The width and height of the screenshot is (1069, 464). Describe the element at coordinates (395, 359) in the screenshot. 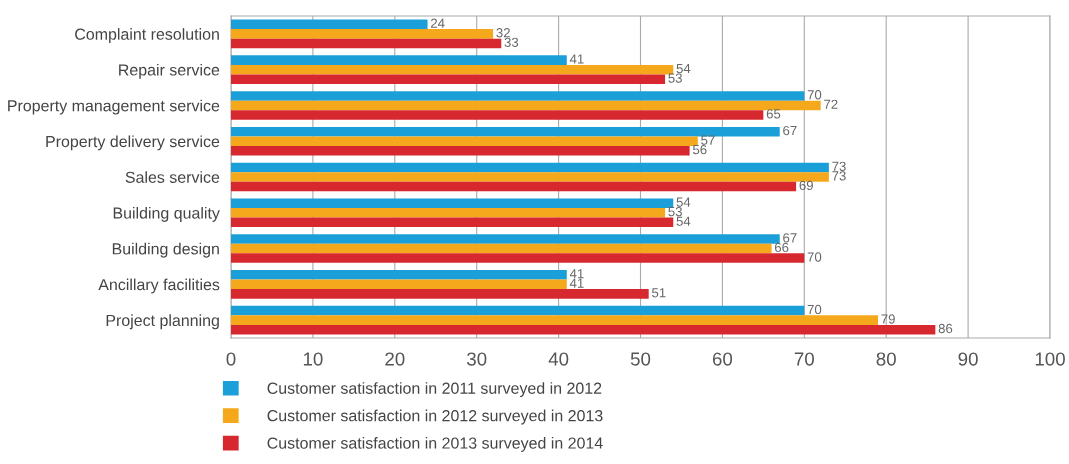

I see `x-tick-label: 20` at that location.